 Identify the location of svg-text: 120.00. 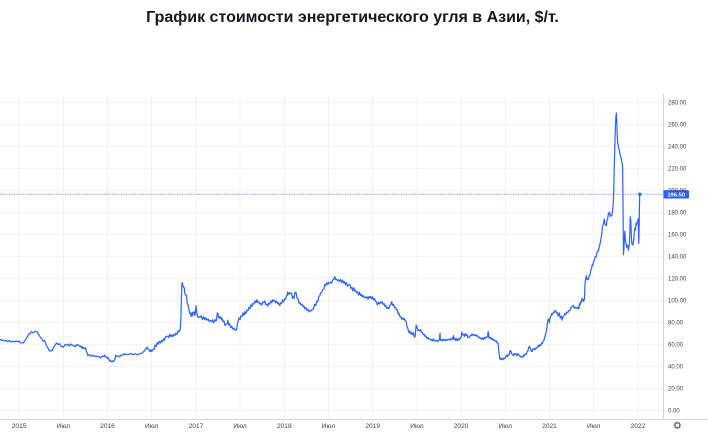
(677, 280).